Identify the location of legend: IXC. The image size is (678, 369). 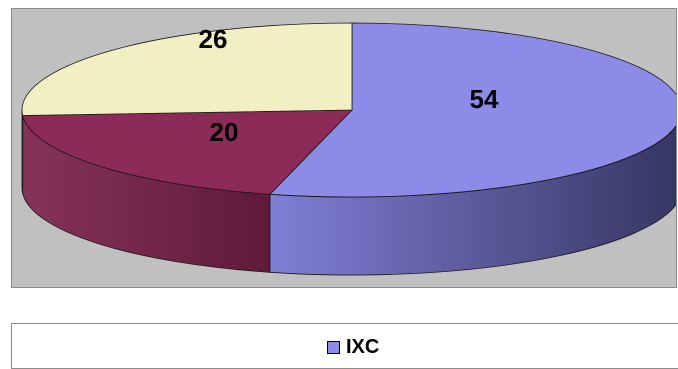
(344, 346).